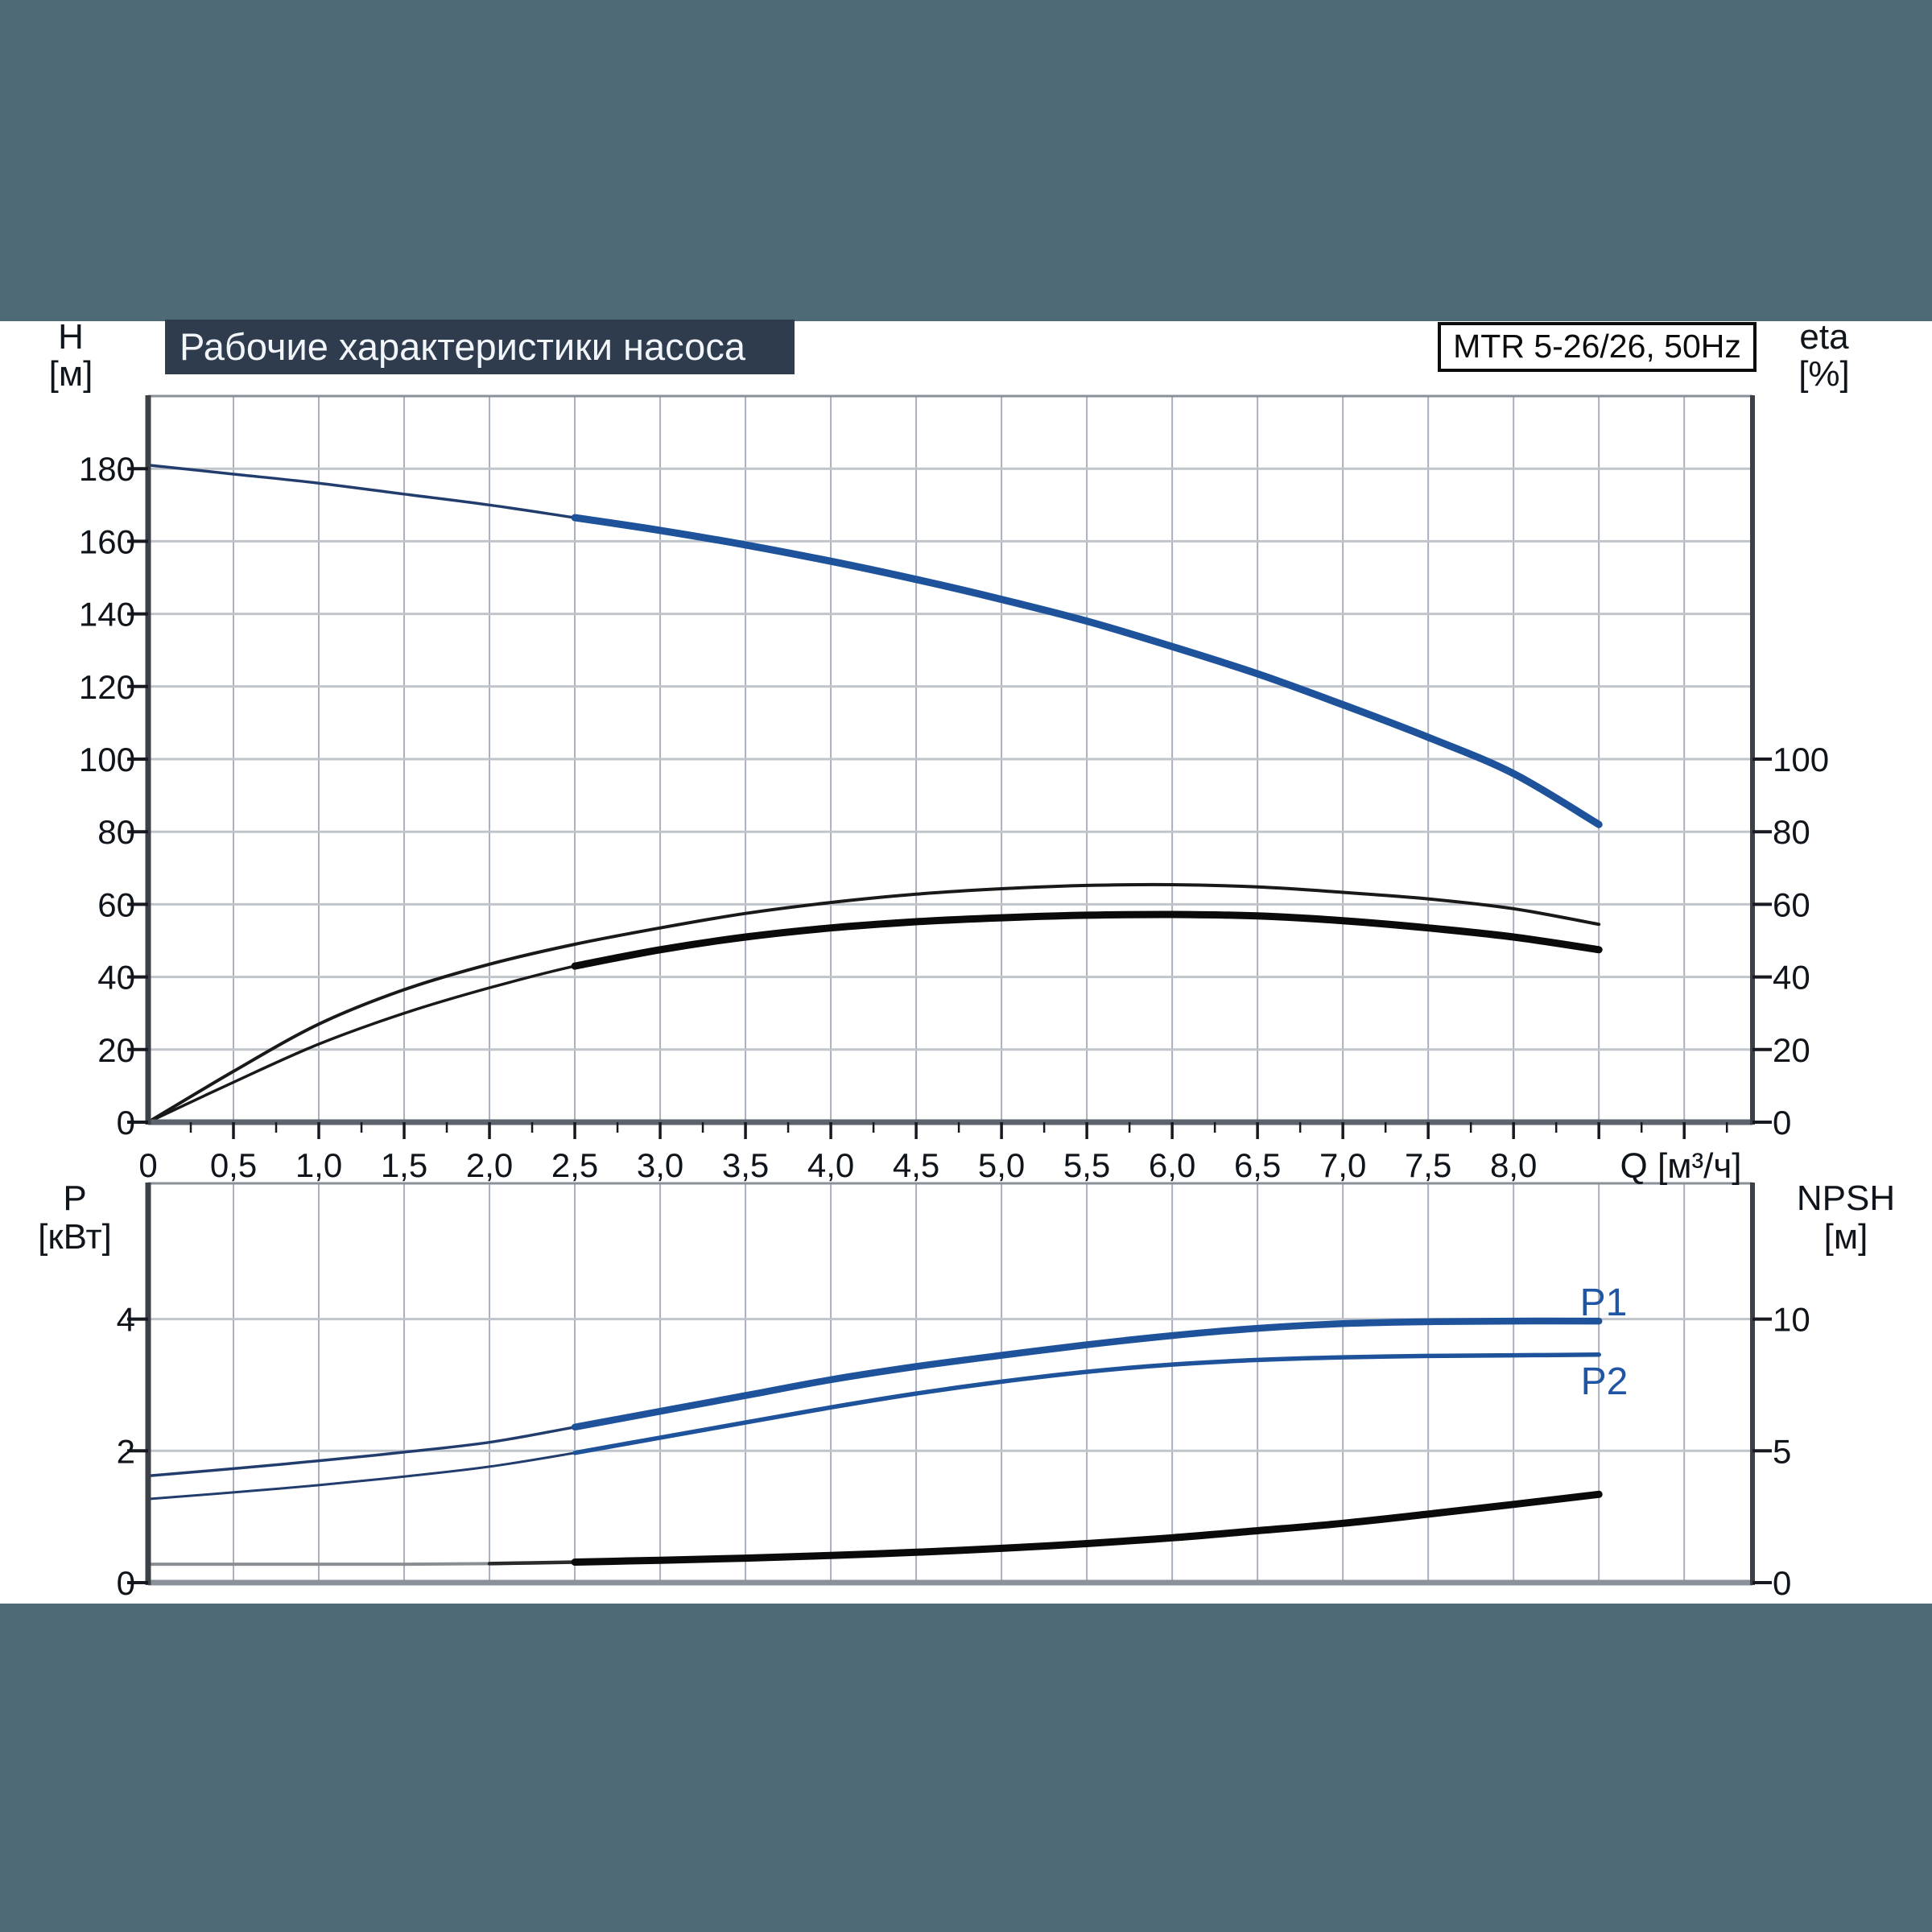  What do you see at coordinates (75, 1237) in the screenshot?
I see `power-axis-unit: [кВт]` at bounding box center [75, 1237].